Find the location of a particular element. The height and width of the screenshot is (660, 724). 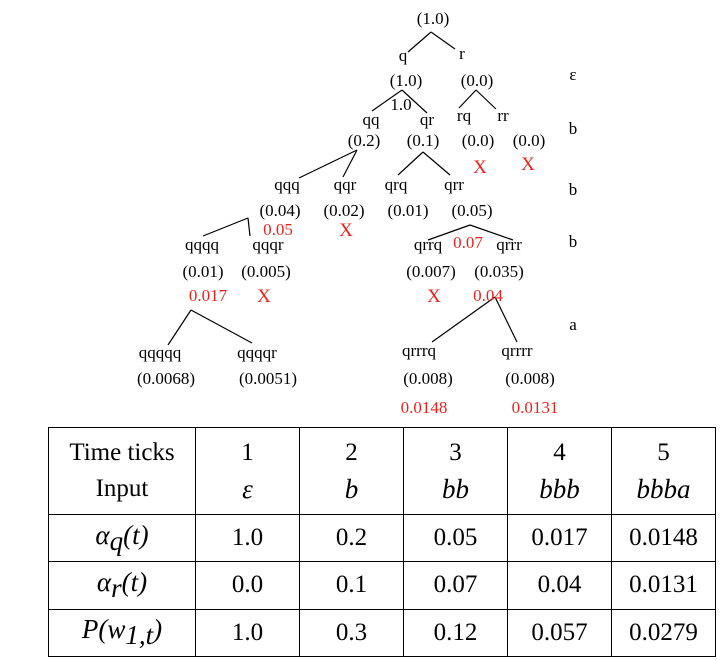

table-cell: 0.017 is located at coordinates (559, 538).